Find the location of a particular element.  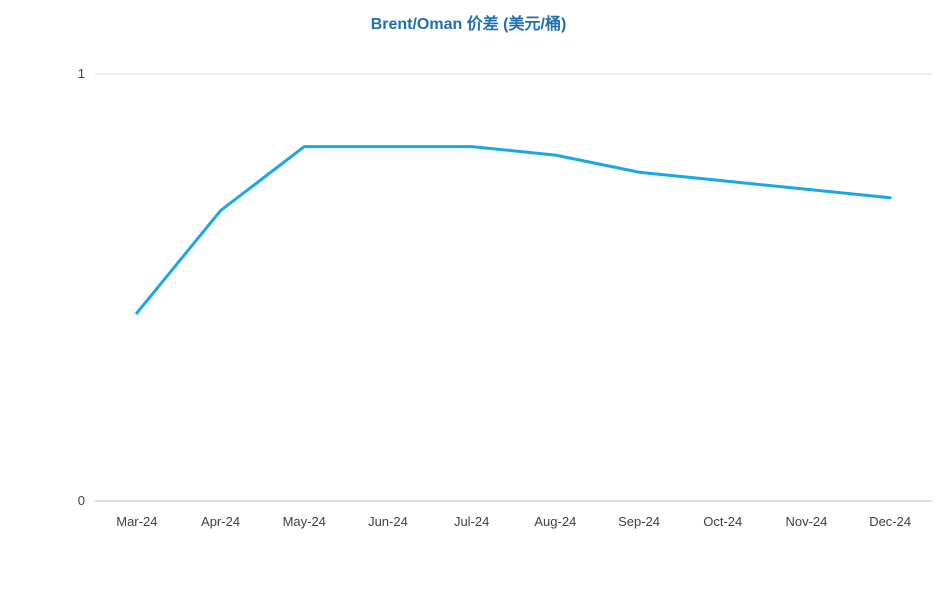

x-tick-label: Mar-24 is located at coordinates (136, 521).